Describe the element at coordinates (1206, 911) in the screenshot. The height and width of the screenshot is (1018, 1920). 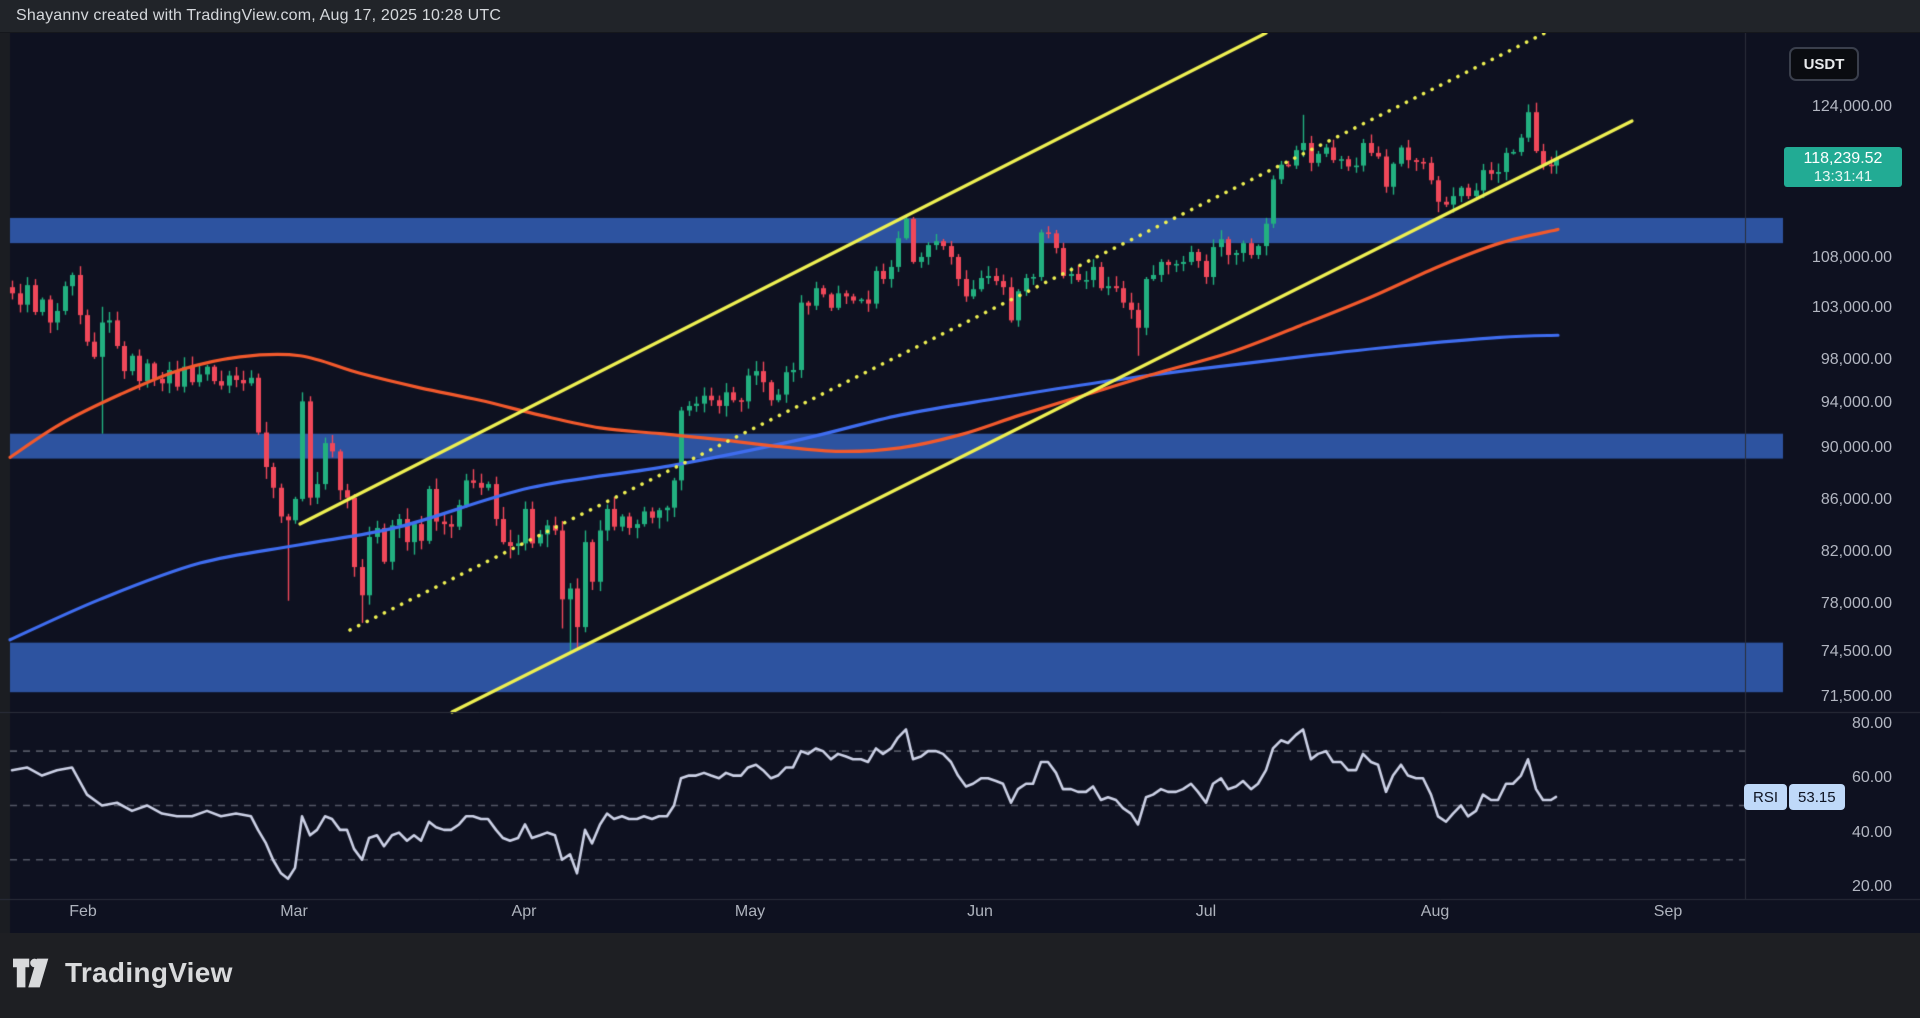
I see `time-scale-month-label: Jul` at that location.